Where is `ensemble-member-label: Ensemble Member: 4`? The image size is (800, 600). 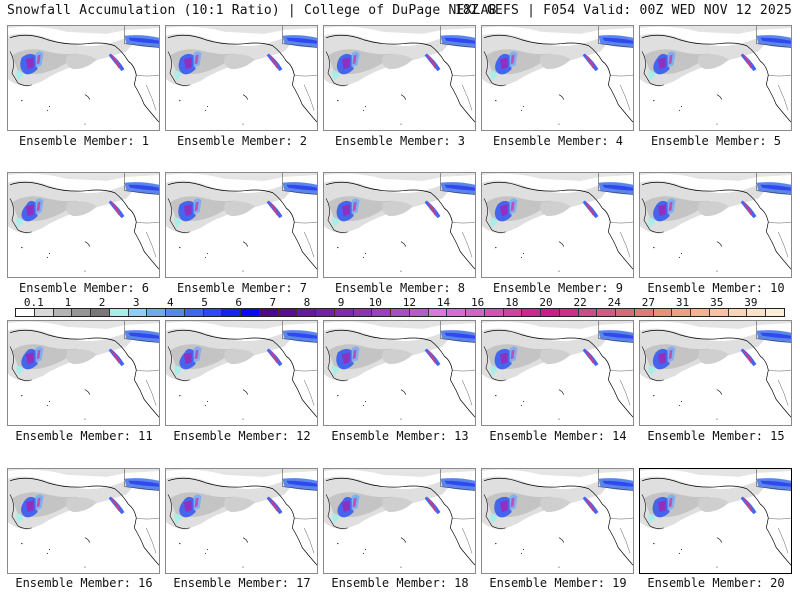 ensemble-member-label: Ensemble Member: 4 is located at coordinates (558, 141).